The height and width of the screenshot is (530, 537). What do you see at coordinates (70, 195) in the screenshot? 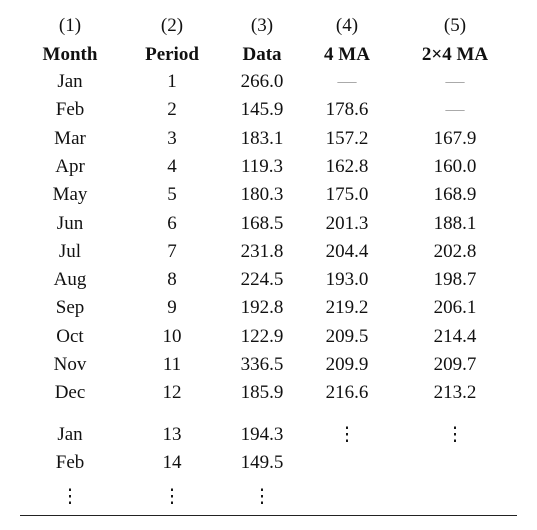
I see `table-cell: May` at bounding box center [70, 195].